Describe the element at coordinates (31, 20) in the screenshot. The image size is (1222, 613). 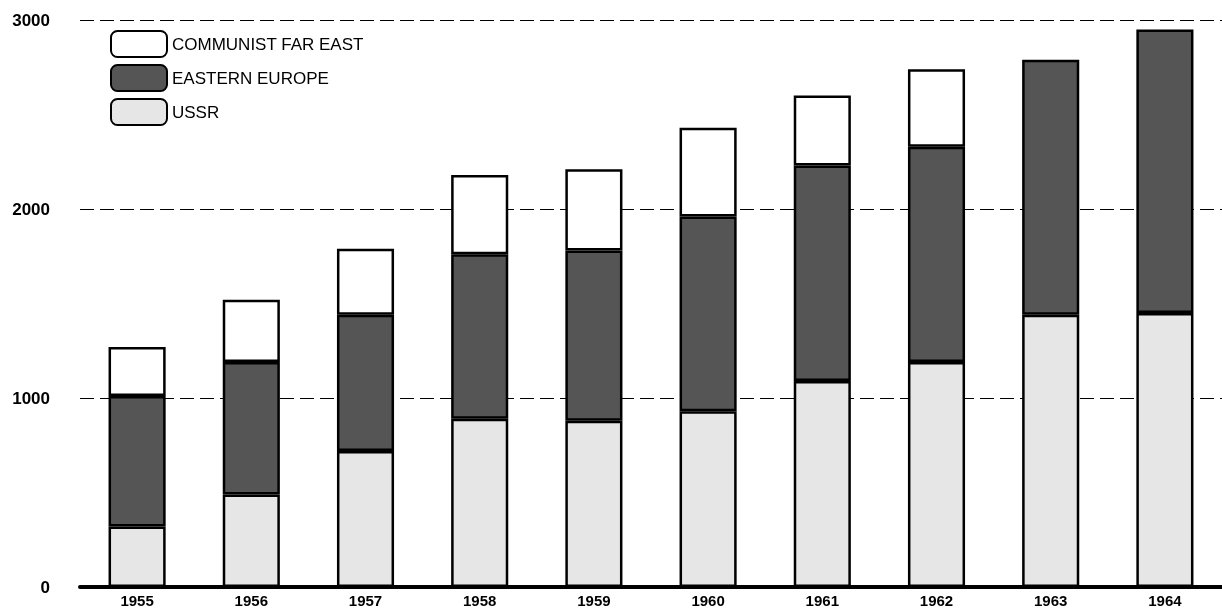
I see `y-tick-label: 3000` at that location.